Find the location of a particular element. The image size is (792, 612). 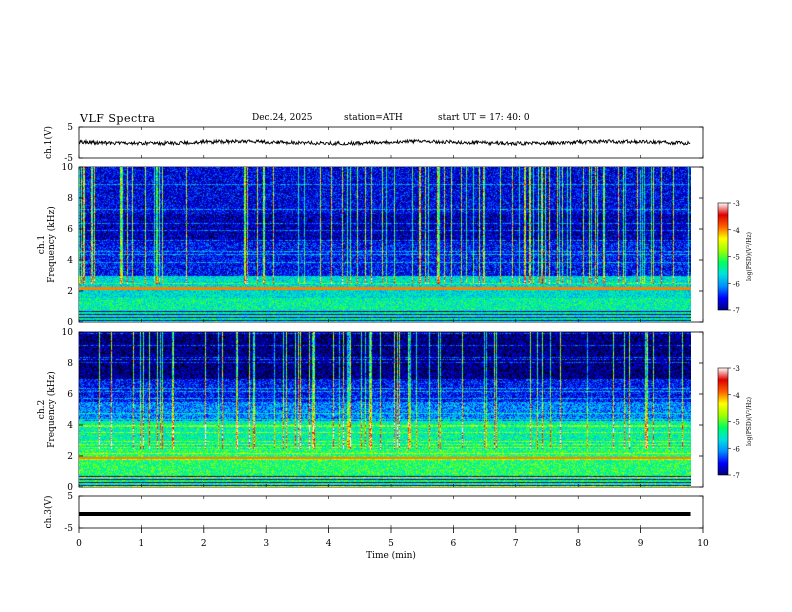

ch2-spectrogram-colorbar-tick-label: -7 is located at coordinates (736, 476).